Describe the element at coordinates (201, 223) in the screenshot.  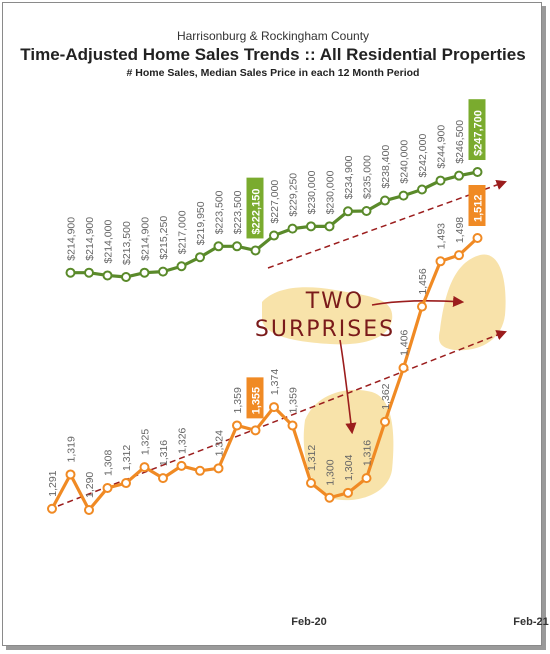
I see `price-data-label: $219,950` at that location.